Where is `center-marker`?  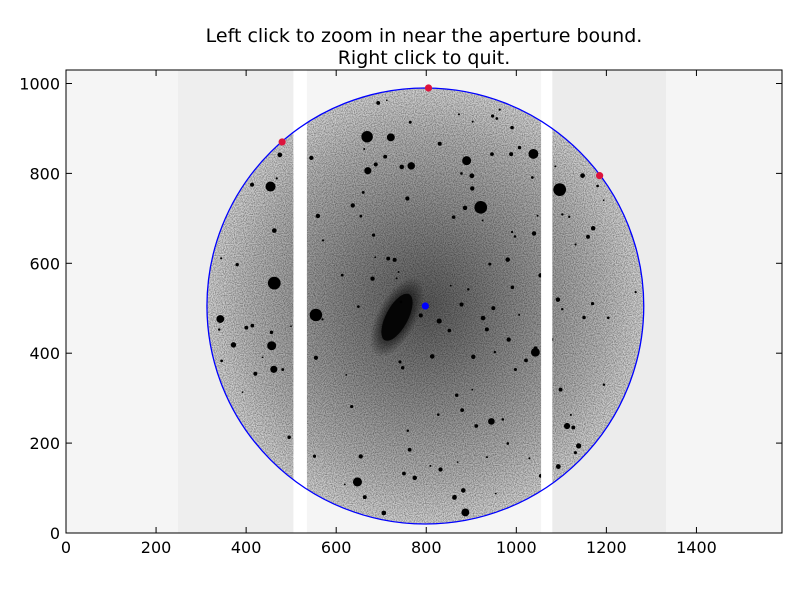 center-marker is located at coordinates (425, 306).